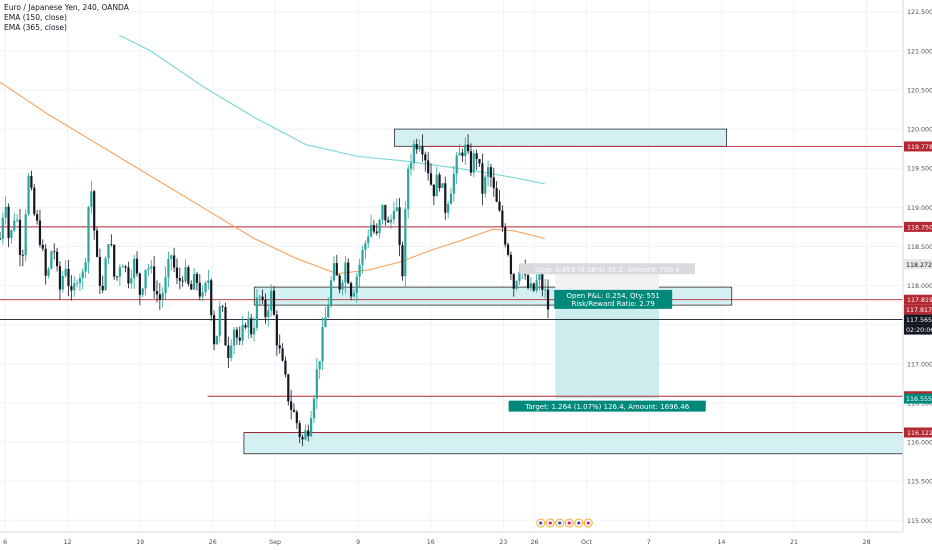 Image resolution: width=932 pixels, height=550 pixels. I want to click on time-tick-label: Oct, so click(586, 542).